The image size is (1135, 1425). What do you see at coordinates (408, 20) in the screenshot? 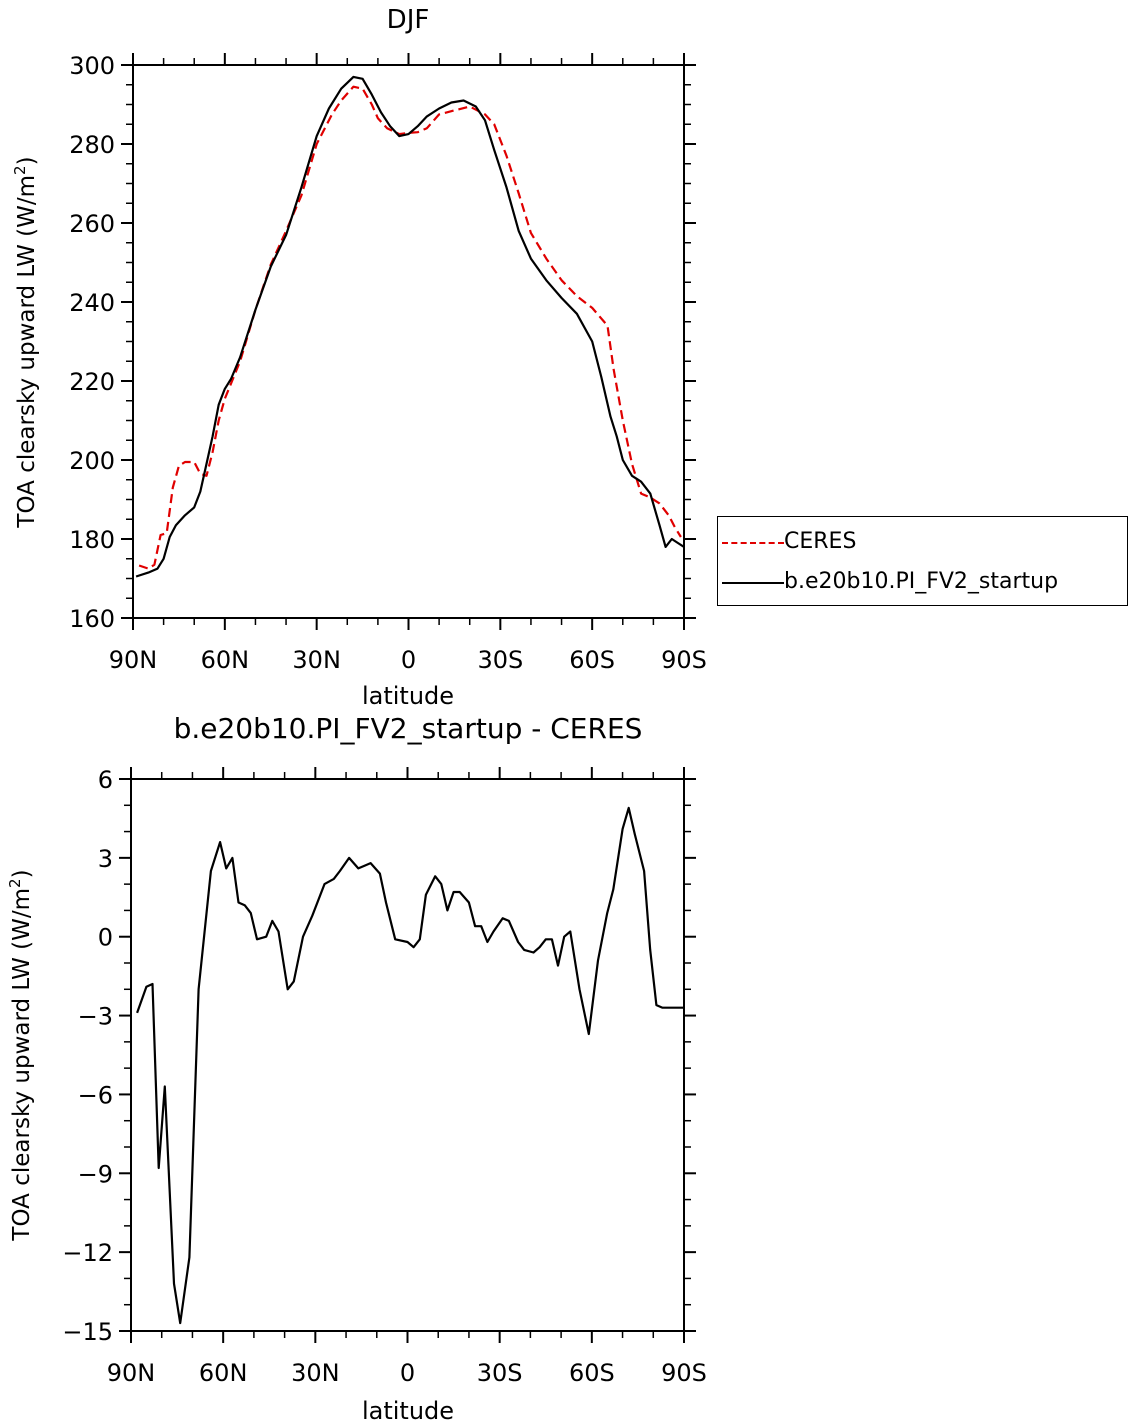
I see `top-chart-title: DJF` at bounding box center [408, 20].